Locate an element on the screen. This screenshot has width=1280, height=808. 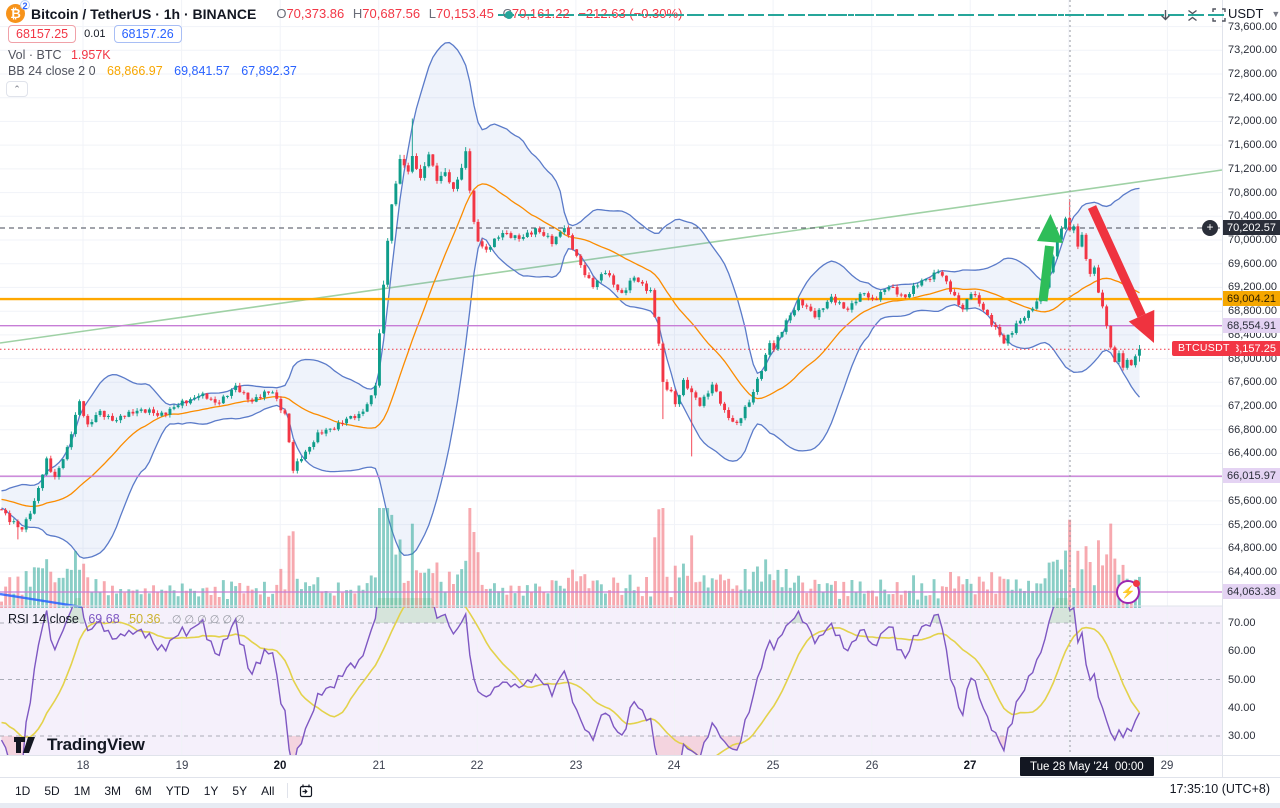
price-tick: 68,000.00 is located at coordinates (1252, 359).